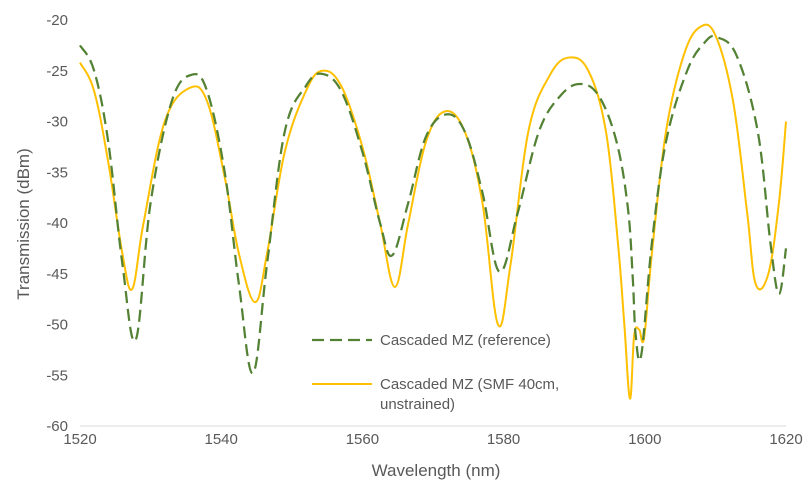  What do you see at coordinates (469, 394) in the screenshot?
I see `legend-label-1: Cascaded MZ (SMF 40cm, unstrained)` at bounding box center [469, 394].